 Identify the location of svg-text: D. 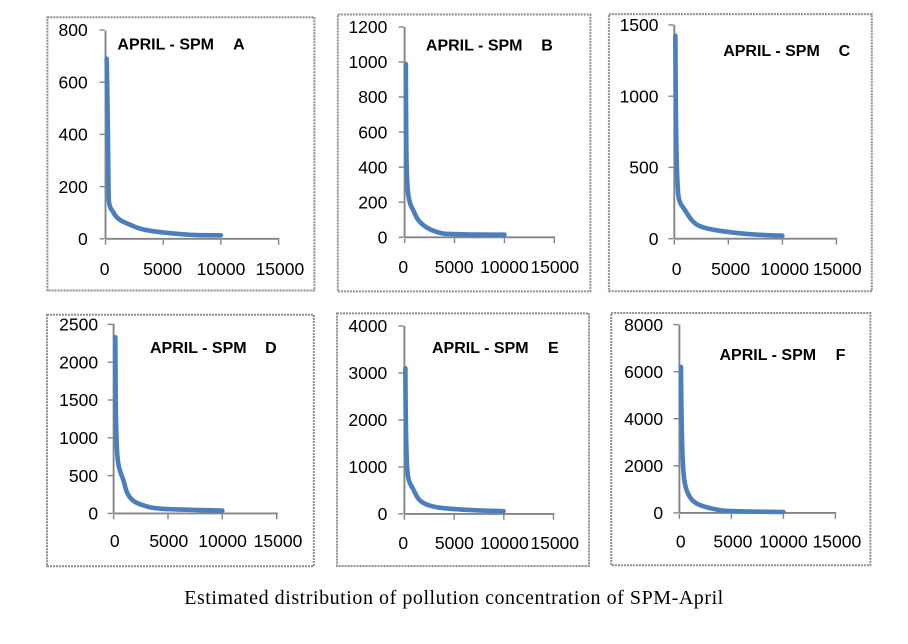
(271, 348).